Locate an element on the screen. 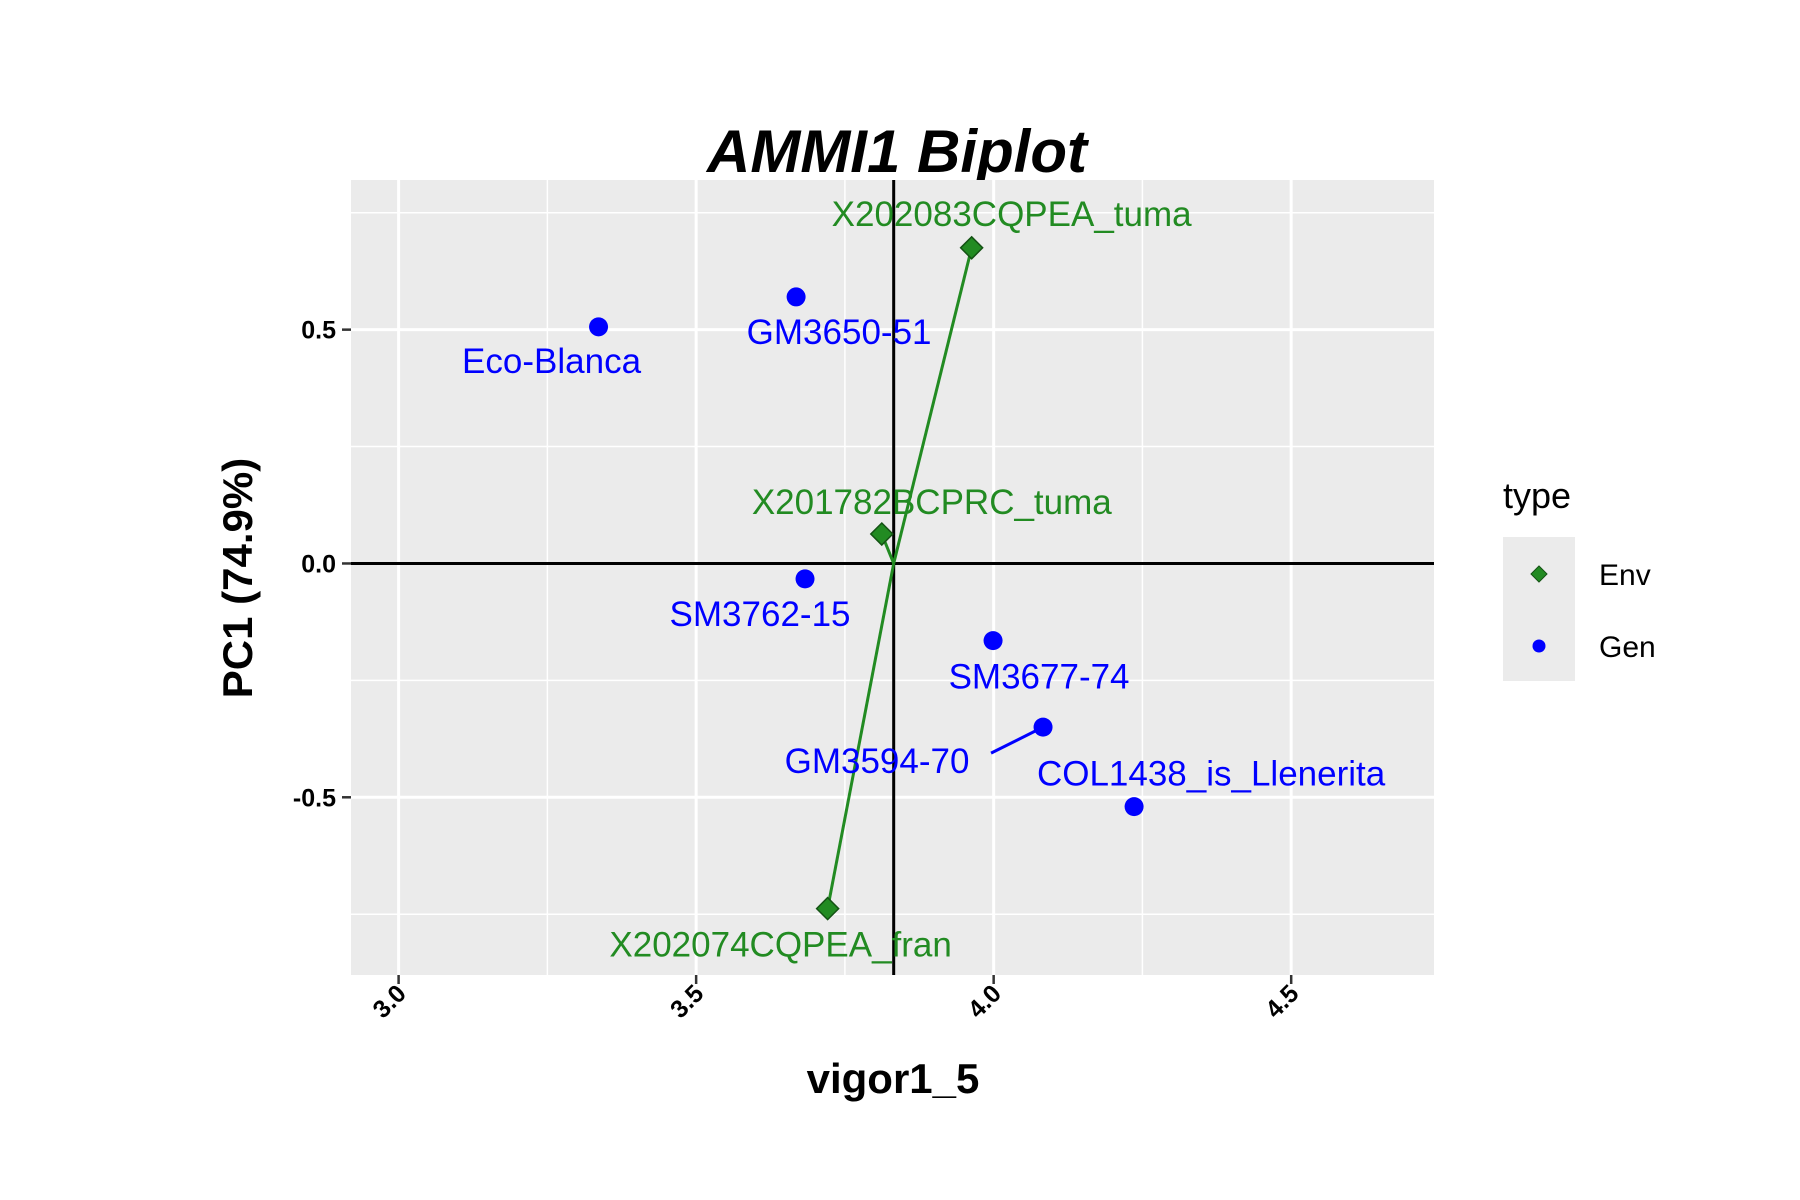  label-leader-line is located at coordinates (1017, 740).